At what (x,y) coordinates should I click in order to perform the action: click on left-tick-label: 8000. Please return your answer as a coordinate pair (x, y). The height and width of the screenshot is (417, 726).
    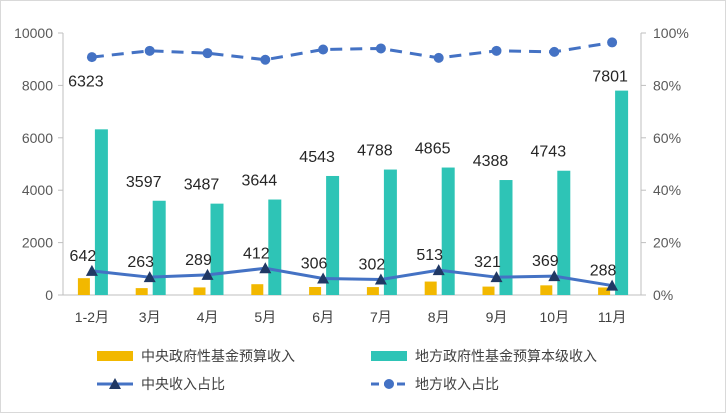
    Looking at the image, I should click on (37, 85).